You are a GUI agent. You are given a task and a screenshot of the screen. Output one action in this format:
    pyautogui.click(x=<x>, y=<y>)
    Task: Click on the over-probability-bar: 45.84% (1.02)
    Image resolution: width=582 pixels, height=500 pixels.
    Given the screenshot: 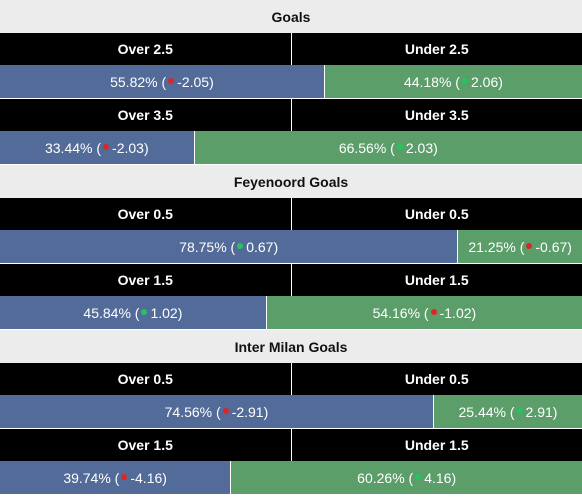 What is the action you would take?
    pyautogui.click(x=133, y=312)
    